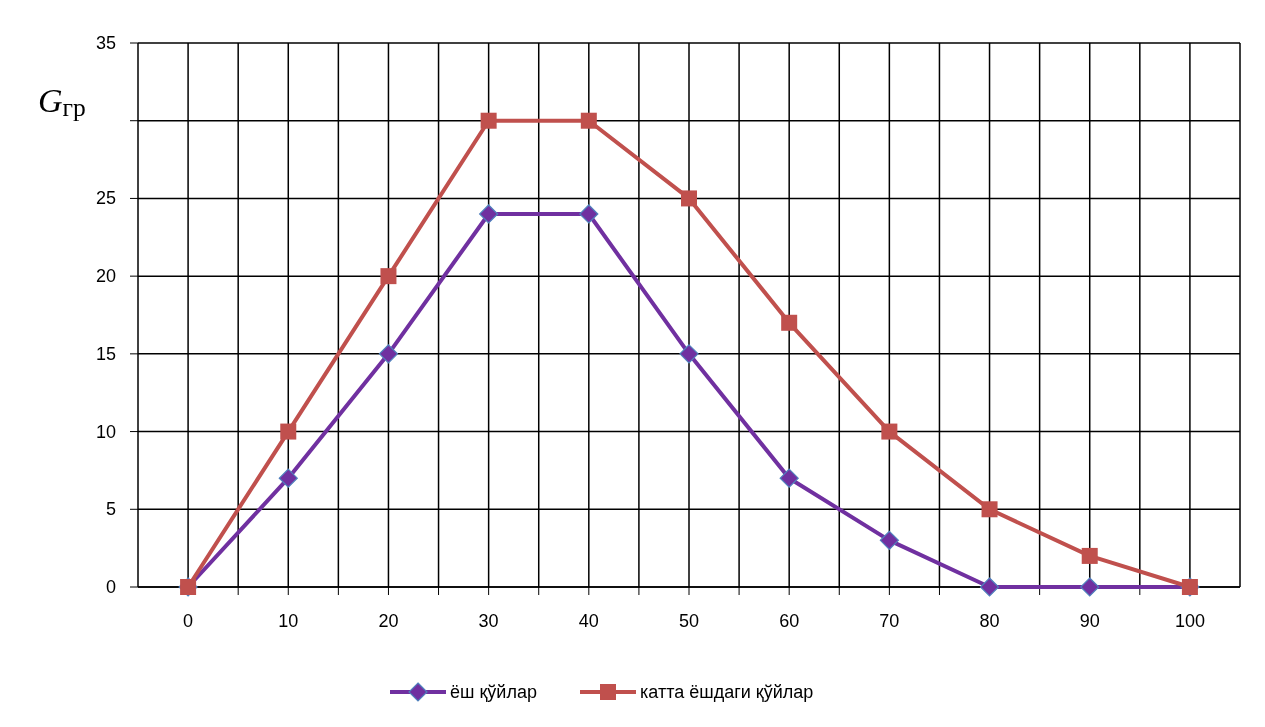 Image resolution: width=1265 pixels, height=727 pixels. I want to click on y-tick-label: 10, so click(105, 431).